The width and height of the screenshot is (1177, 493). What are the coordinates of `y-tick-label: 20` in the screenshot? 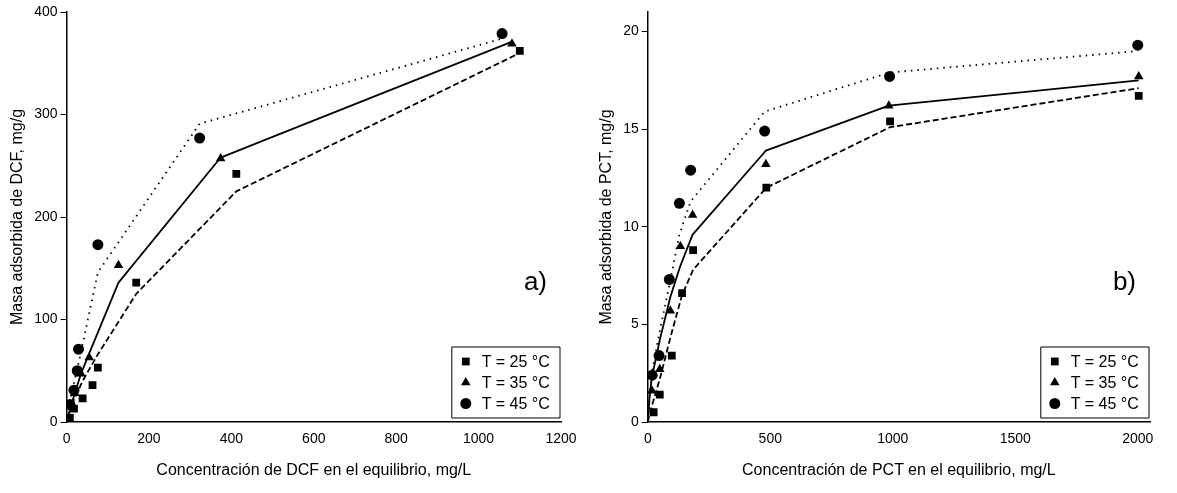 It's located at (631, 30).